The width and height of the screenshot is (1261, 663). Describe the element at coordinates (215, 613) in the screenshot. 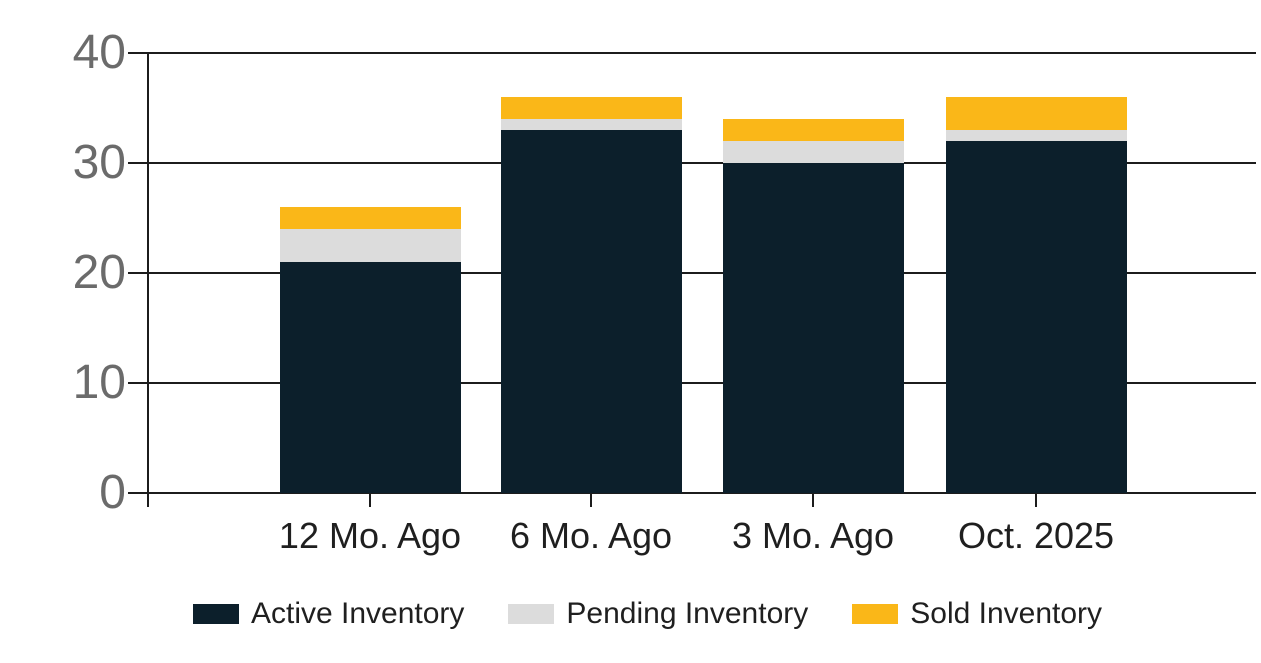

I see `legend-swatch-active-inventory` at that location.